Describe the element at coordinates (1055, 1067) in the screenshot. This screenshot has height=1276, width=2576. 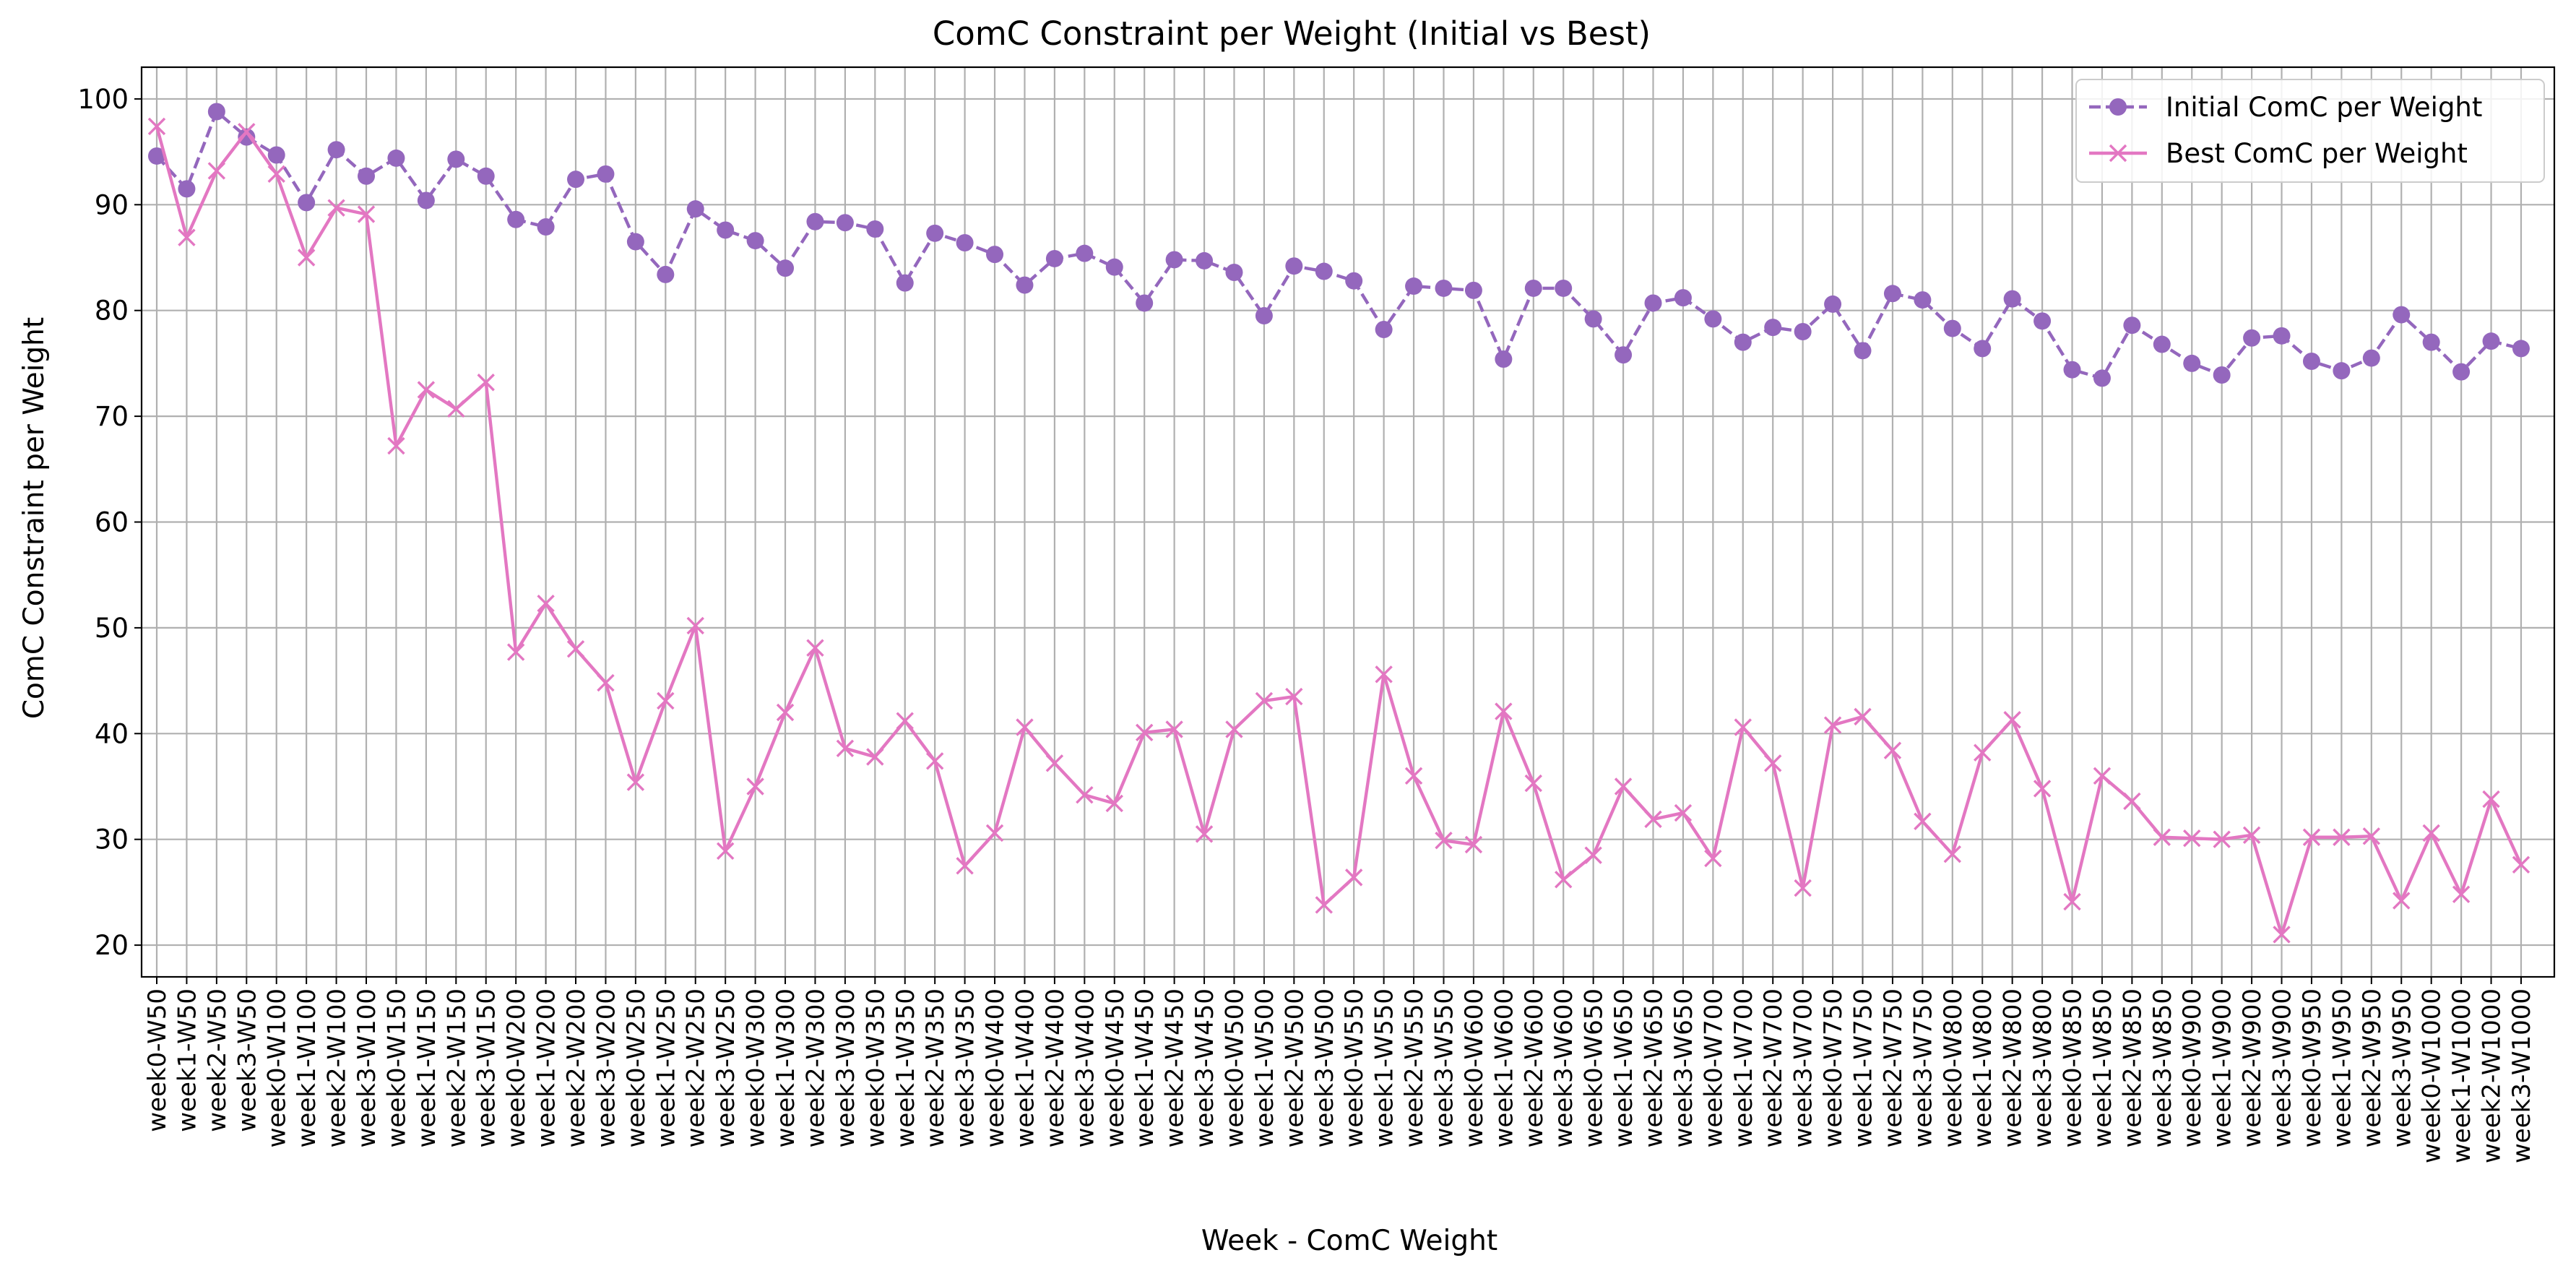
I see `x-tick-label: week2-W400` at that location.